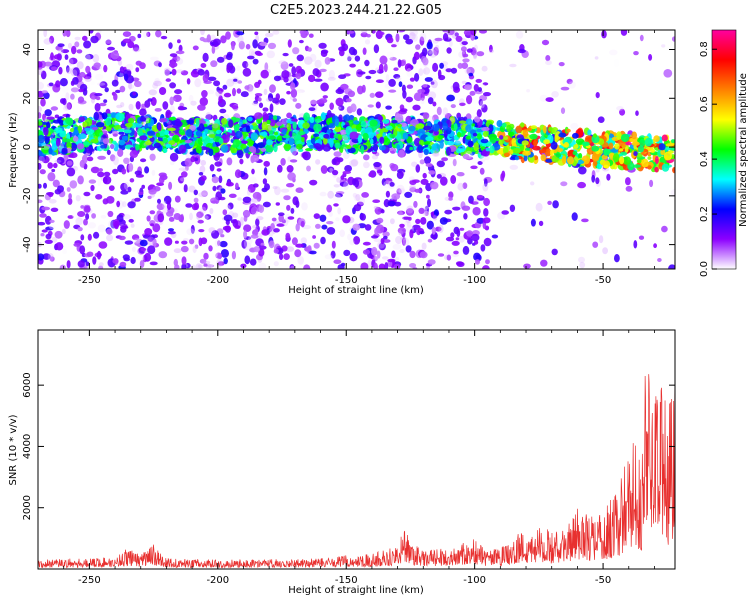 The height and width of the screenshot is (604, 750). I want to click on colorbar-tick-label: 0.0, so click(704, 269).